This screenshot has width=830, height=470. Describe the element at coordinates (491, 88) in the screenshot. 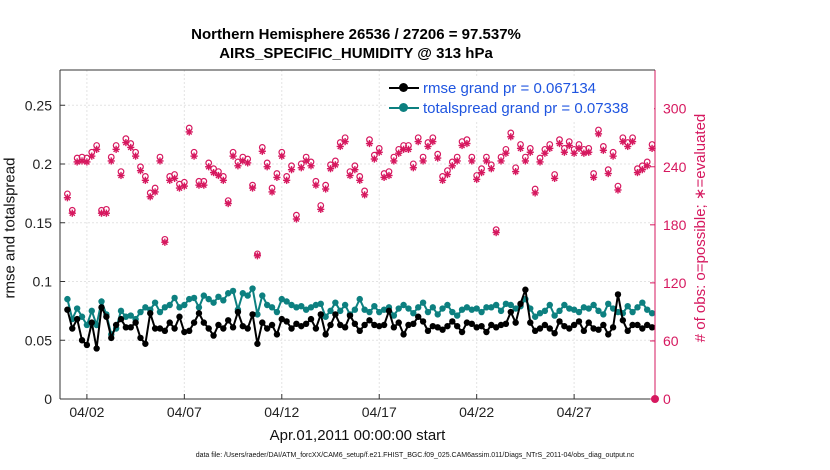

I see `legend-item-rmse: rmse grand pr = 0.067134` at that location.